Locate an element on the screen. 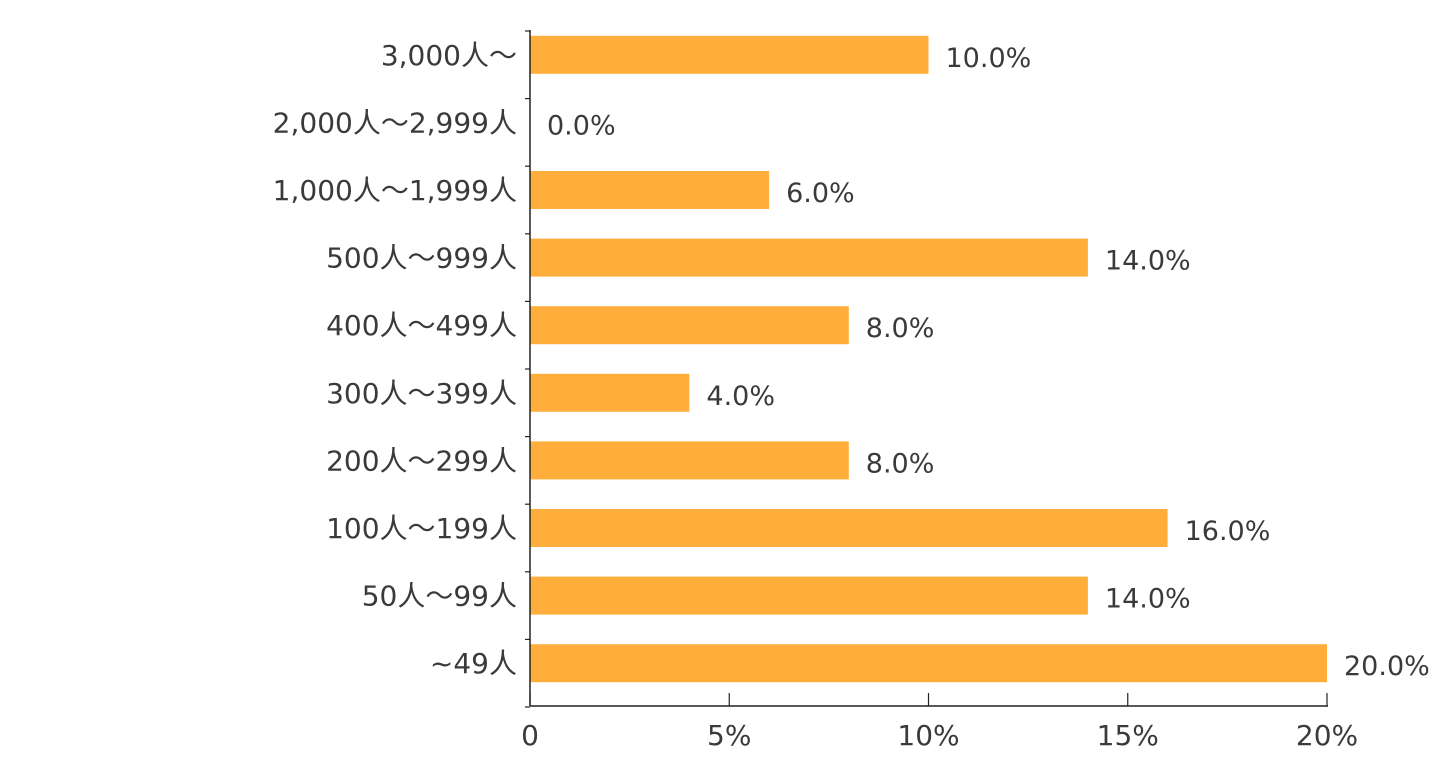 The height and width of the screenshot is (772, 1432). data-label: 4.0% is located at coordinates (740, 396).